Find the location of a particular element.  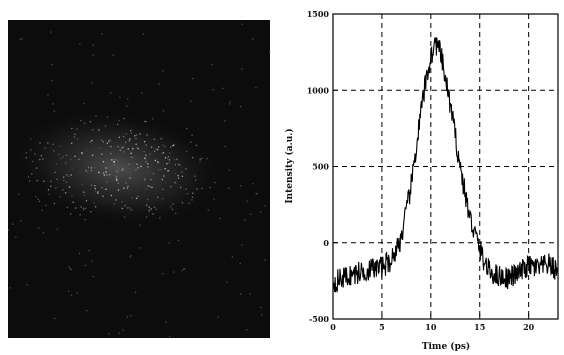

x-tick-label: 10 is located at coordinates (431, 327).